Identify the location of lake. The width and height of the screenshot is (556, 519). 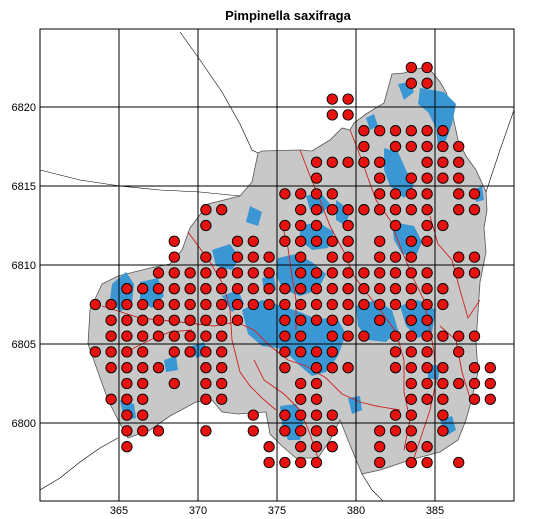
(254, 216).